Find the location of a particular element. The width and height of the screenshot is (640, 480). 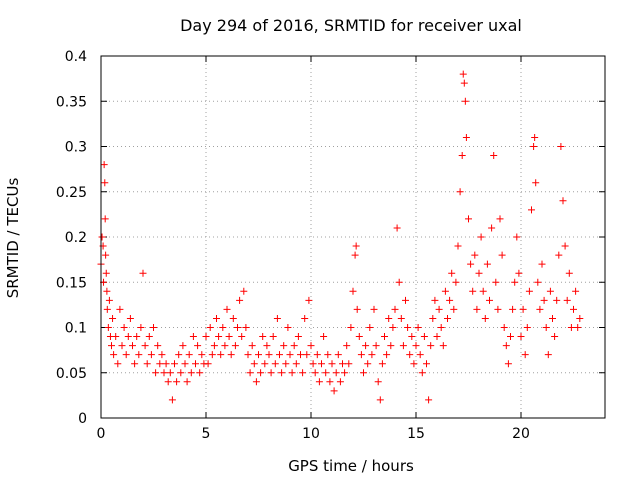

y-tick-label: 0.05 is located at coordinates (71, 374).